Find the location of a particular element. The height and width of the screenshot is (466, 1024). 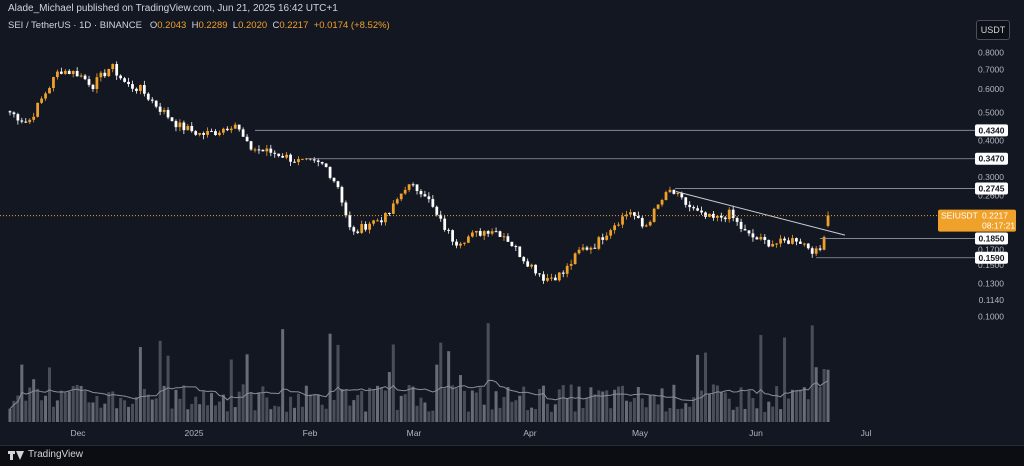

volume-moving-average is located at coordinates (419, 394).